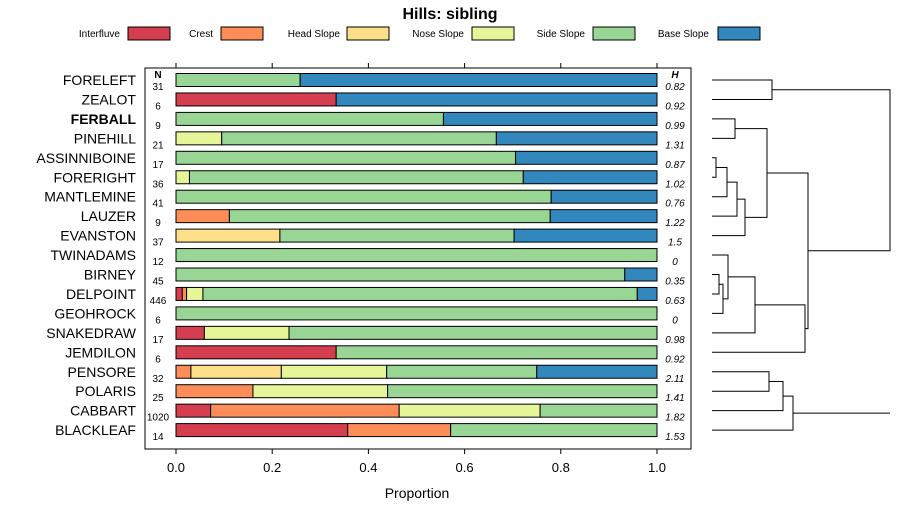  Describe the element at coordinates (93, 255) in the screenshot. I see `row-label: TWINADAMS` at that location.